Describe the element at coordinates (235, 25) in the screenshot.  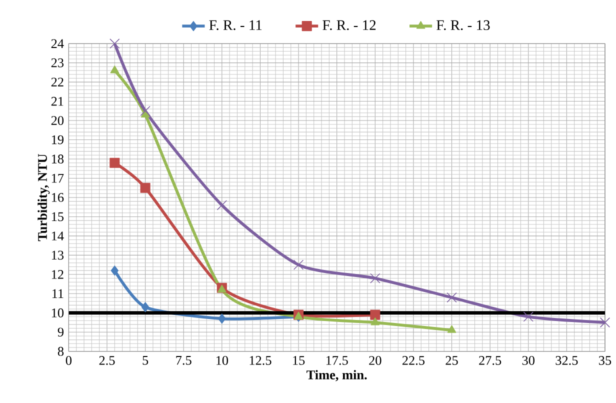
I see `legend-label: F. R. - 11` at that location.